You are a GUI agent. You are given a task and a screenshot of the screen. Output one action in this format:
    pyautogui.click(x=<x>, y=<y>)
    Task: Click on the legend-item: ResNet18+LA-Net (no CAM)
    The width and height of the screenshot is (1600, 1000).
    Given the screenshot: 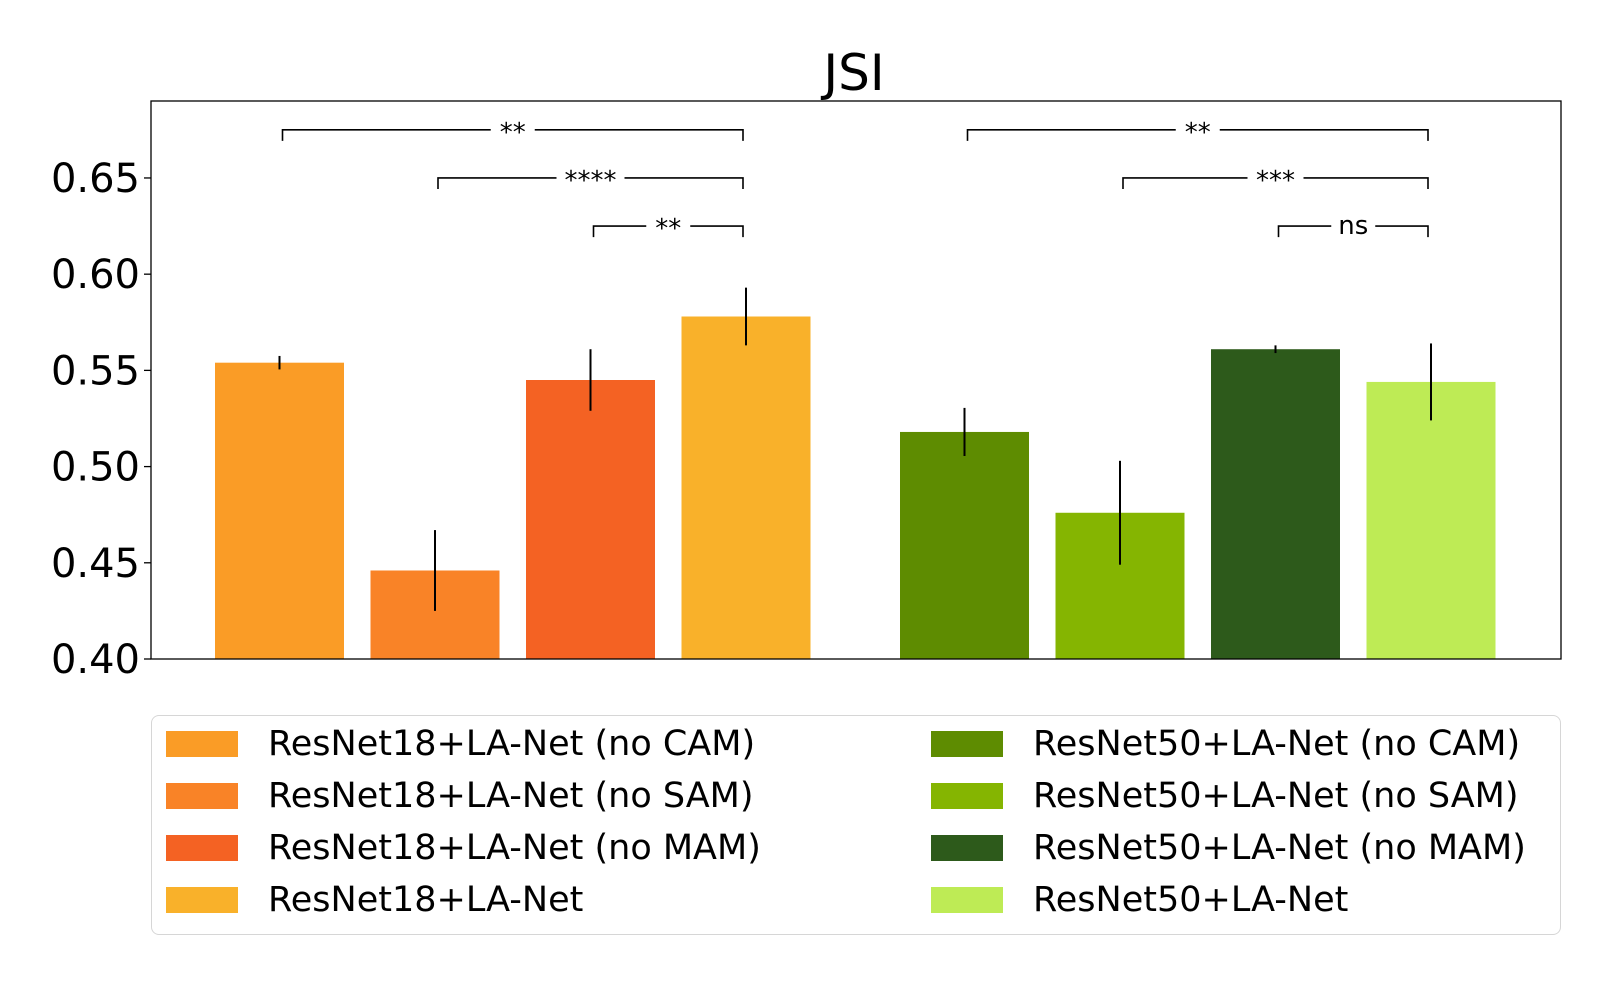 What is the action you would take?
    pyautogui.click(x=453, y=744)
    